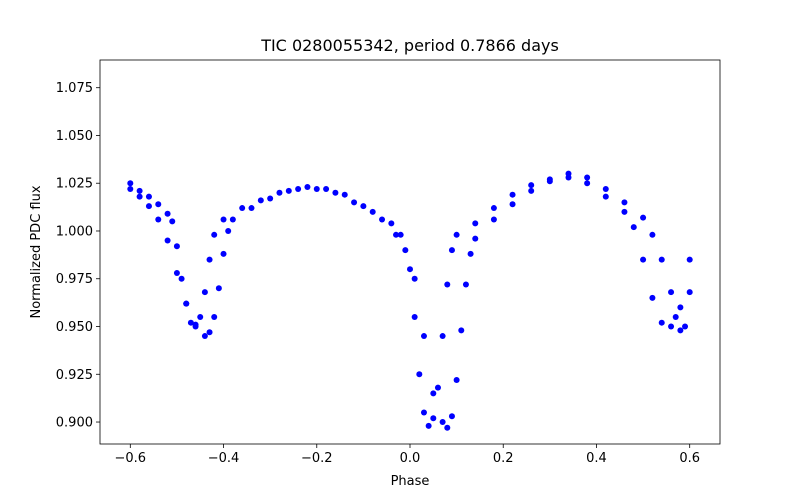 The height and width of the screenshot is (504, 800). What do you see at coordinates (74, 88) in the screenshot?
I see `y-tick-label: 1.075` at bounding box center [74, 88].